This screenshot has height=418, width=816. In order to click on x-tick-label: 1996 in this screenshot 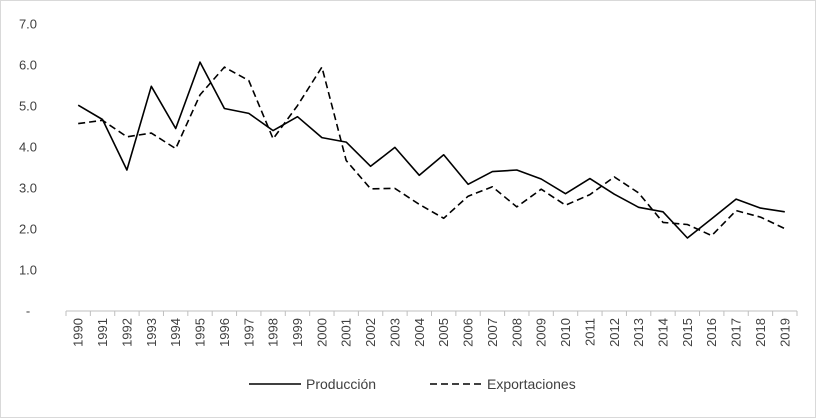, I will do `click(224, 332)`.